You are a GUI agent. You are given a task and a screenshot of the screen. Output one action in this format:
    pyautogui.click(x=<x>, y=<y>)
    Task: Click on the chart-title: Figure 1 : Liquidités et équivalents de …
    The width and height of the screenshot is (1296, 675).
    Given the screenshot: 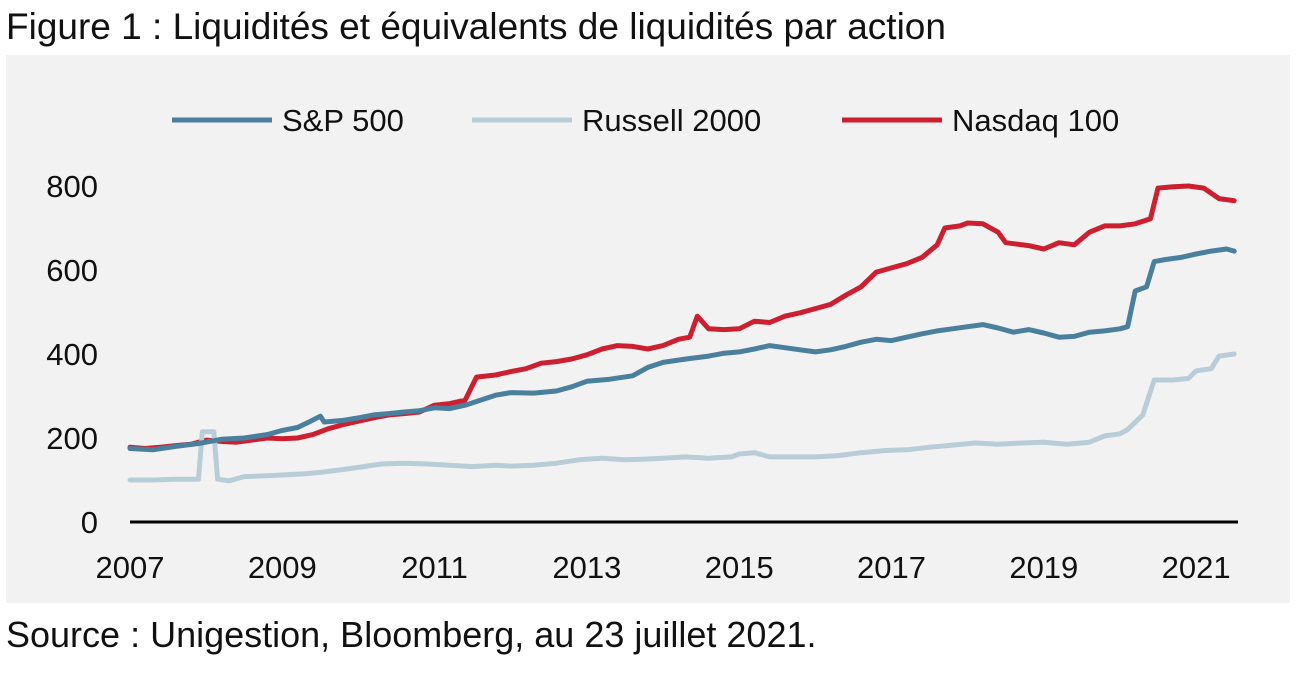 What is the action you would take?
    pyautogui.click(x=476, y=26)
    